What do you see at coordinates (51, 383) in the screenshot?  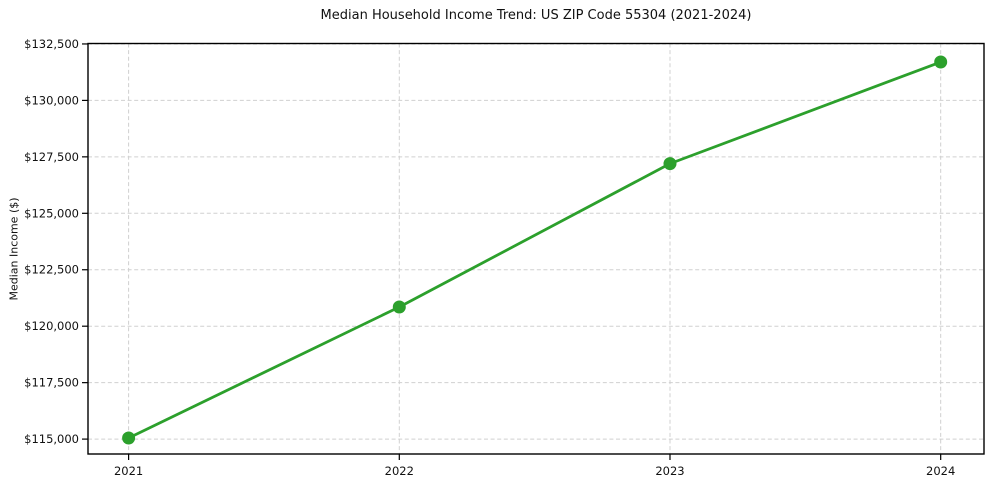 I see `y-tick-label: $117,500` at bounding box center [51, 383].